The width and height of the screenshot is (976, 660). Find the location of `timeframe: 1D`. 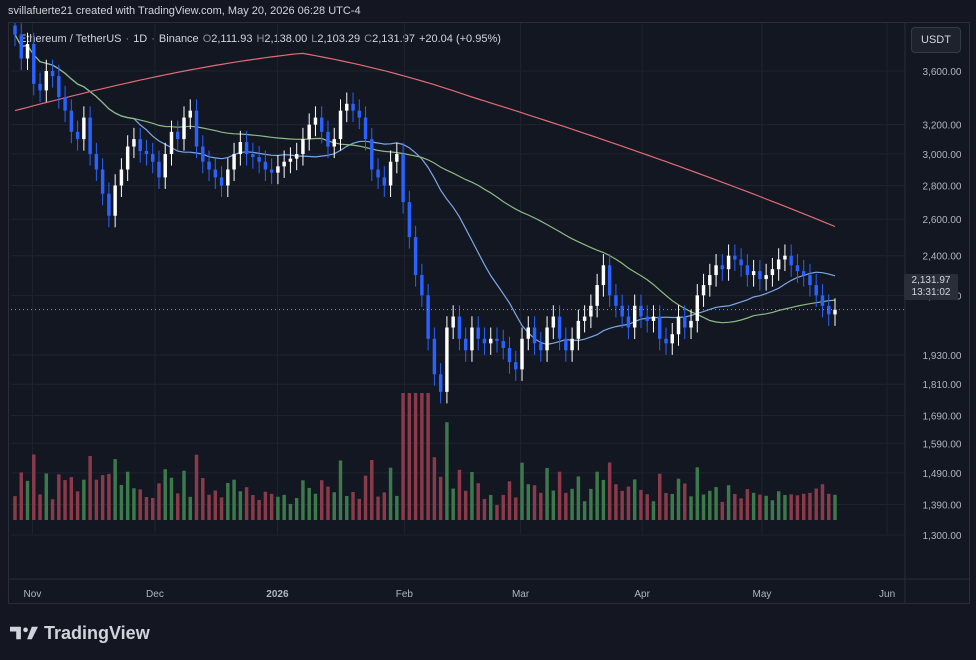

timeframe: 1D is located at coordinates (140, 39).